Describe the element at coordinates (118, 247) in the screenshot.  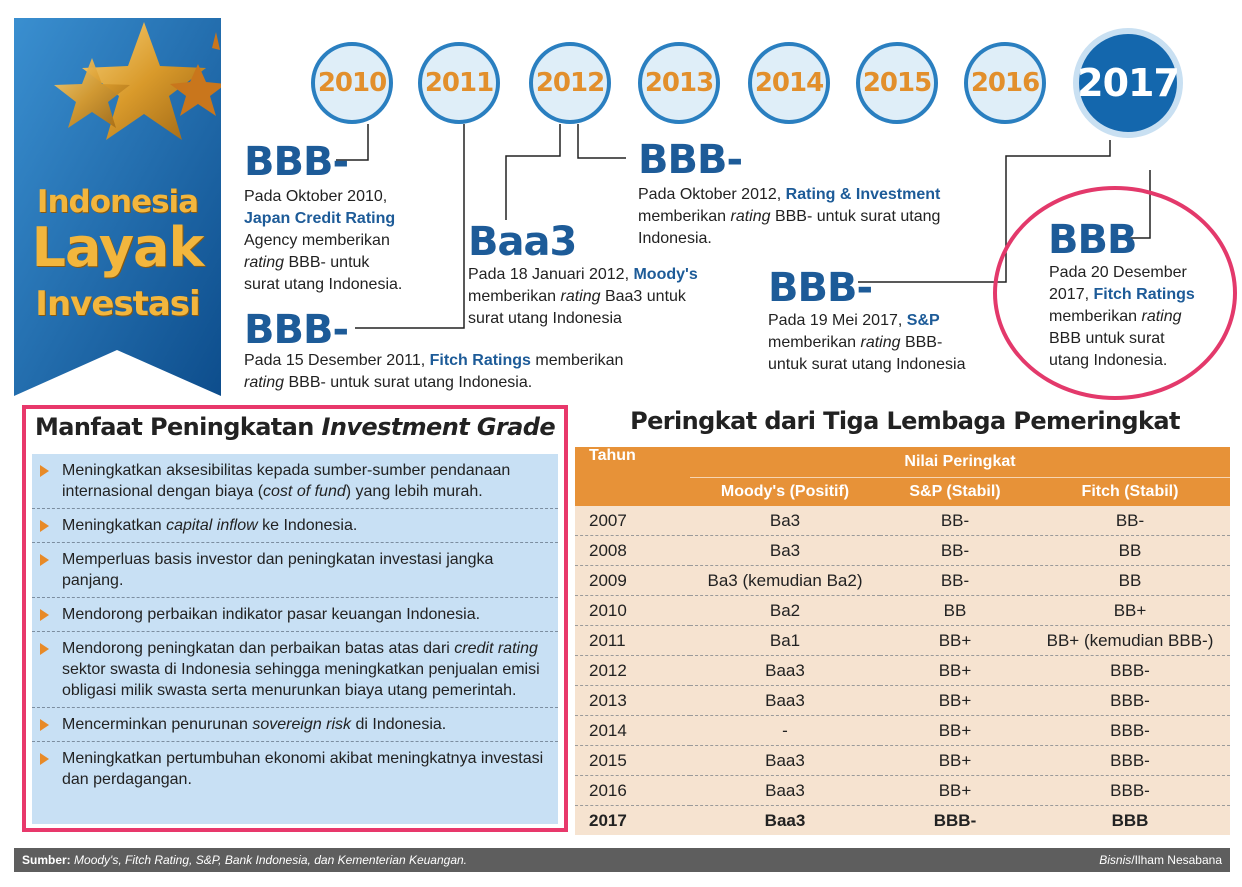
I see `banner-title-line2: Layak` at that location.